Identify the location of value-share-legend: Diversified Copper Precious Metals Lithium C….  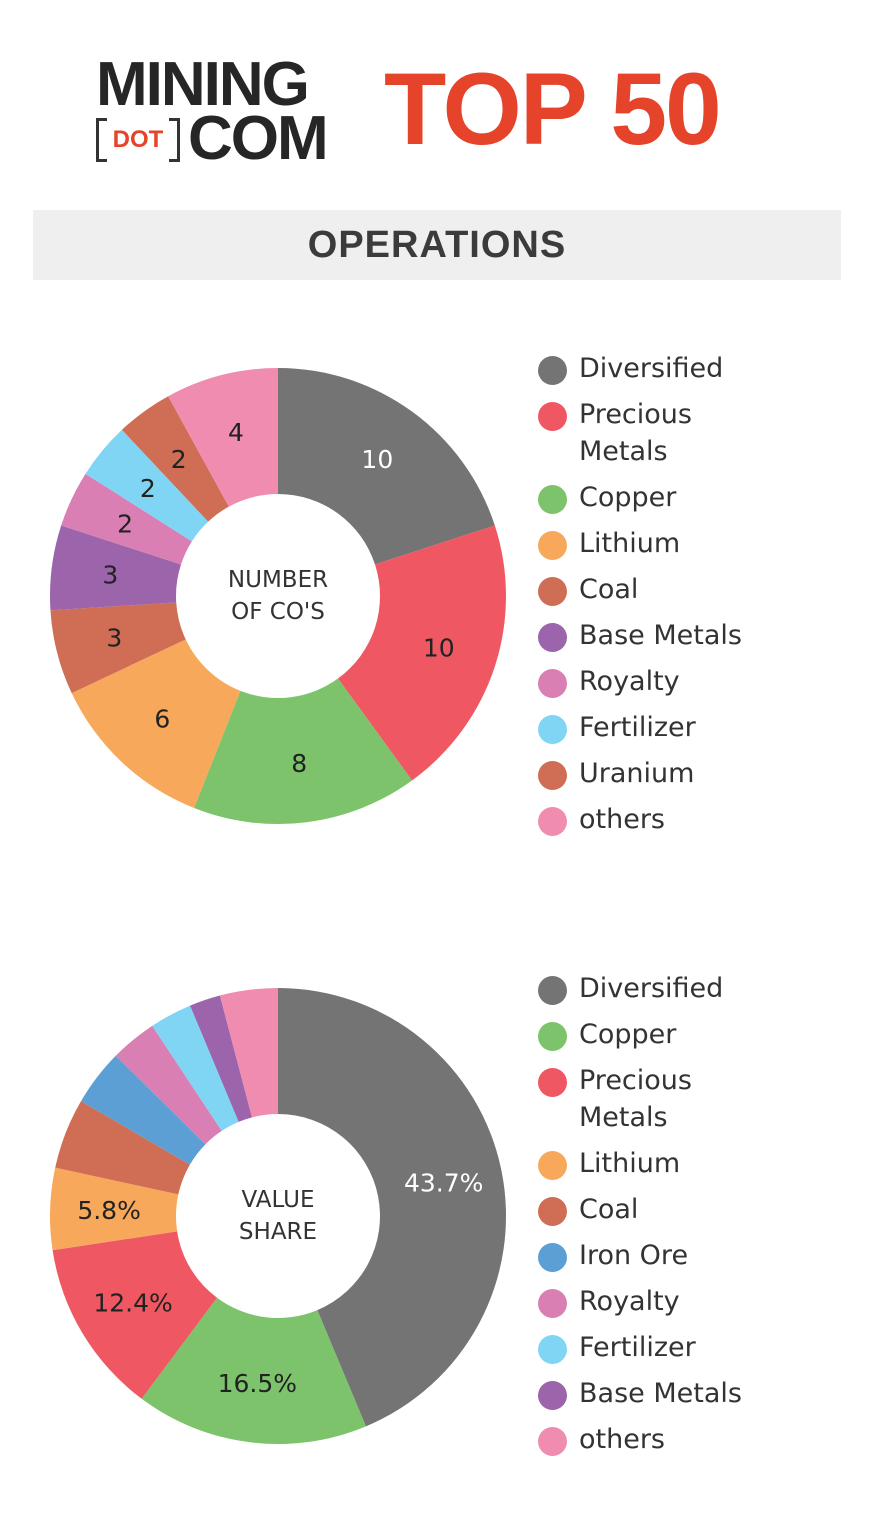
(653, 1218).